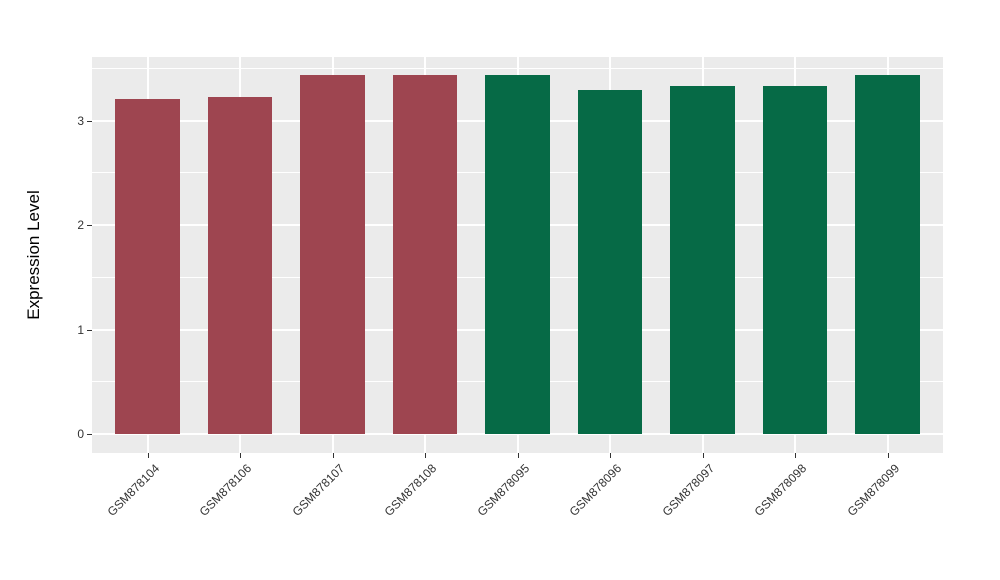 The image size is (1000, 580). Describe the element at coordinates (795, 260) in the screenshot. I see `bar-GSM878098` at that location.